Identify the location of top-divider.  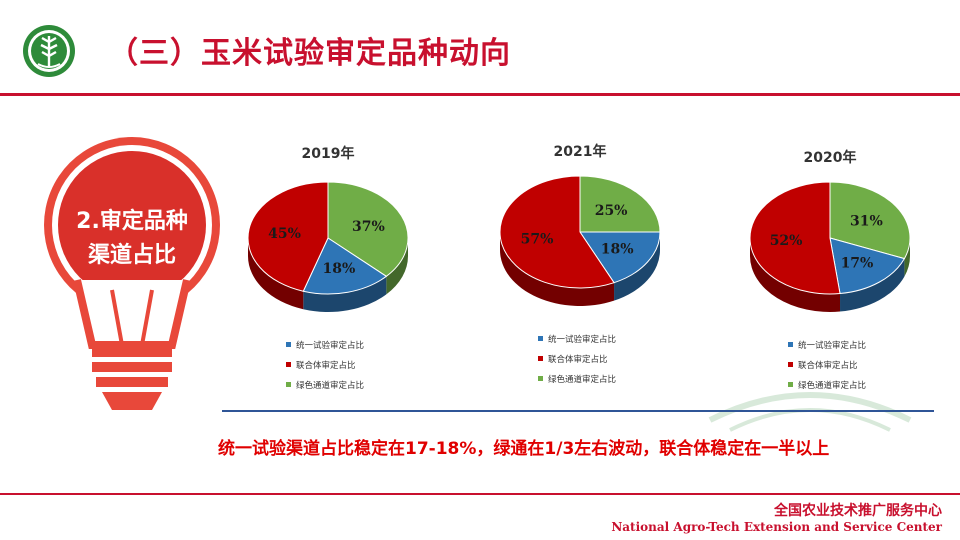
(480, 94).